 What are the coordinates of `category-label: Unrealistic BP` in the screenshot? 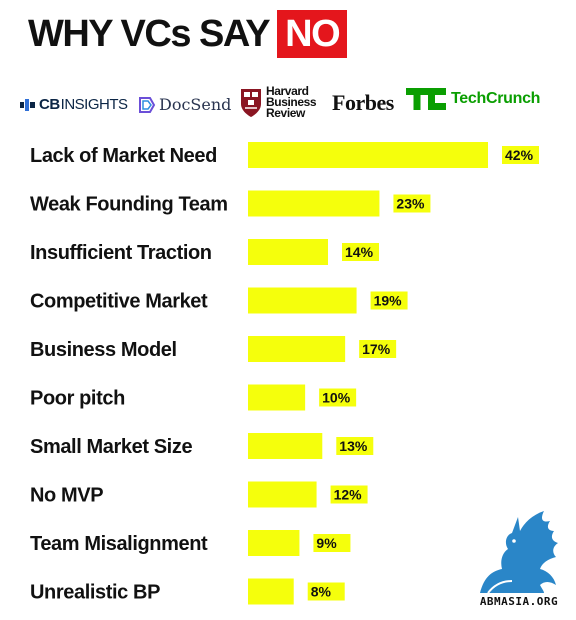 It's located at (95, 593).